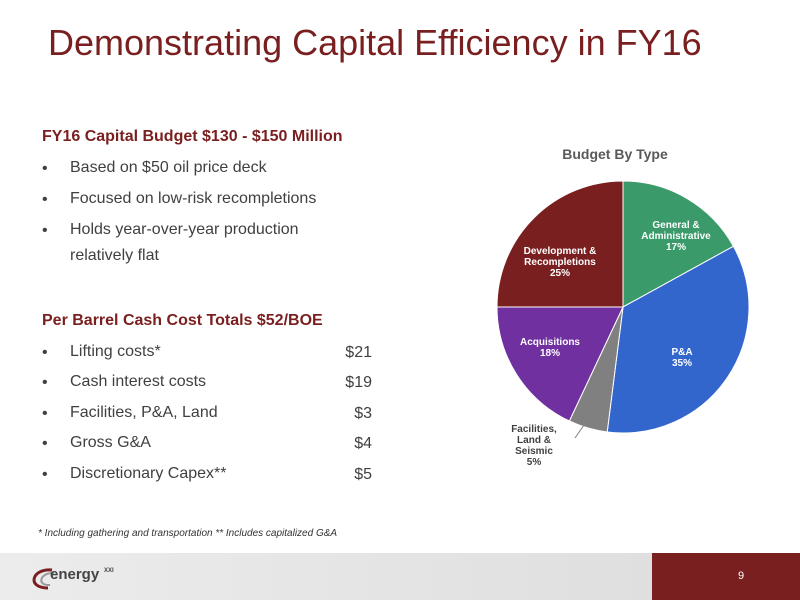 This screenshot has width=800, height=600. What do you see at coordinates (363, 443) in the screenshot?
I see `cost-value: $4` at bounding box center [363, 443].